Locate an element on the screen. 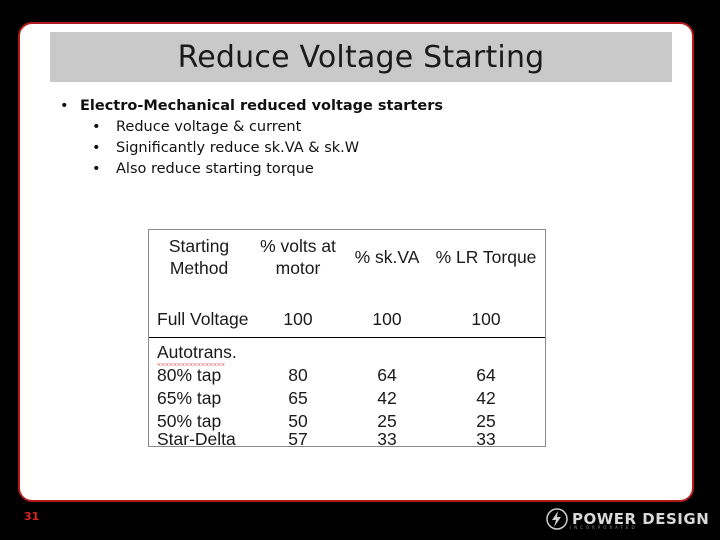 Image resolution: width=720 pixels, height=540 pixels. bullet-sub: Significantly reduce sk.VA & sk.W is located at coordinates (251, 148).